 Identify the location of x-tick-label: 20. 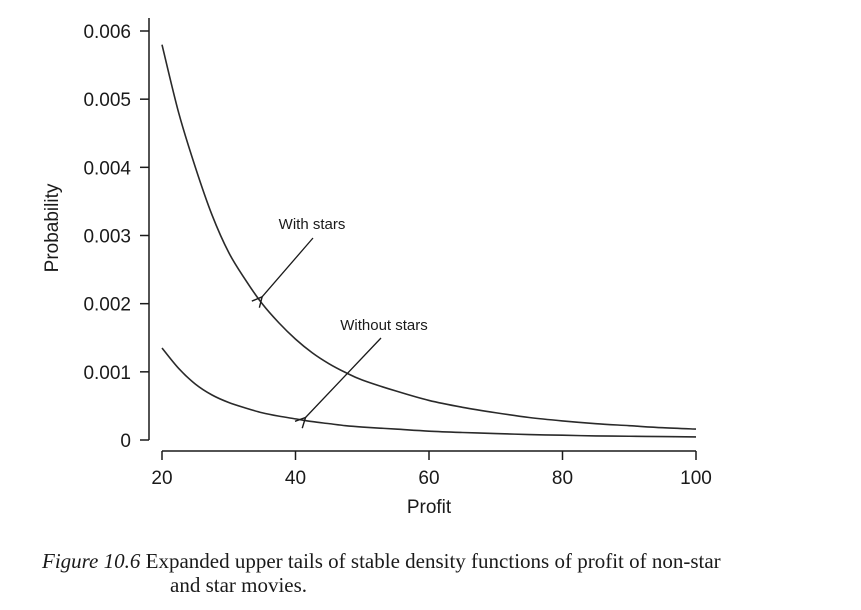
(161, 478).